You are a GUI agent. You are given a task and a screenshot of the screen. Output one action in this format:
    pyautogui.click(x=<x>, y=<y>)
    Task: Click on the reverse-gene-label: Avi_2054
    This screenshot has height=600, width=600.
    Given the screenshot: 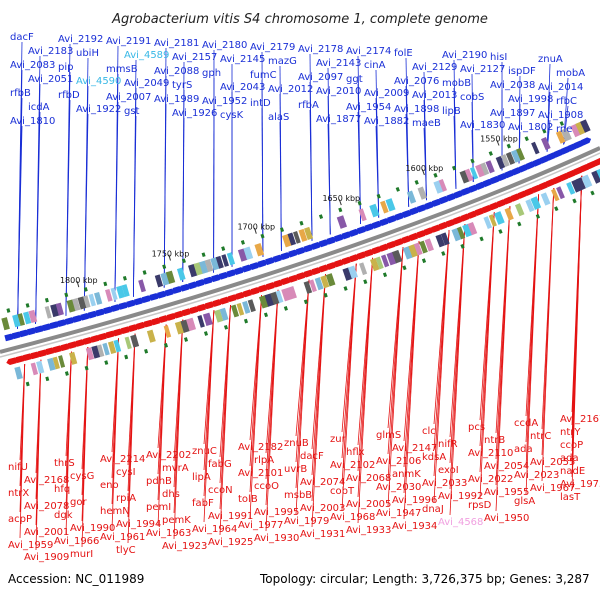 What is the action you would take?
    pyautogui.click(x=506, y=466)
    